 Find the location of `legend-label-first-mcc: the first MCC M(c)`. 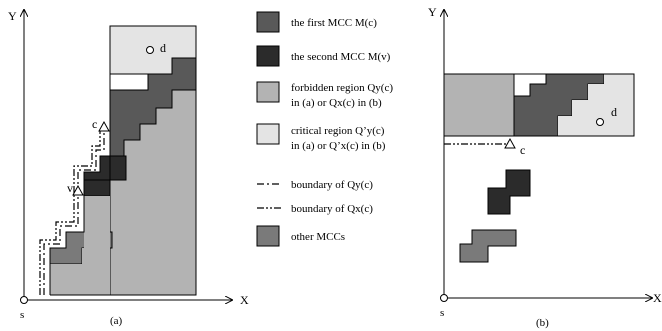

legend-label-first-mcc: the first MCC M(c) is located at coordinates (334, 23).